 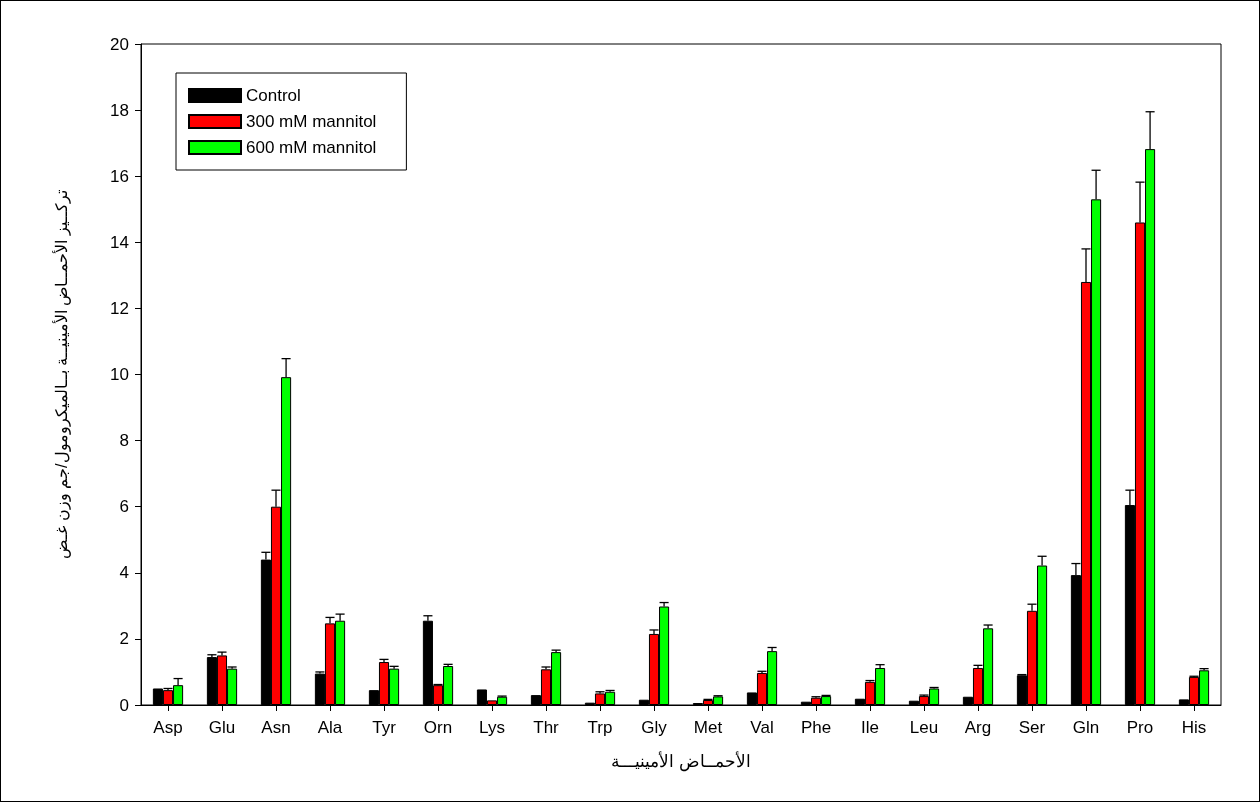 I want to click on x-tick-label: Glu, so click(x=222, y=727).